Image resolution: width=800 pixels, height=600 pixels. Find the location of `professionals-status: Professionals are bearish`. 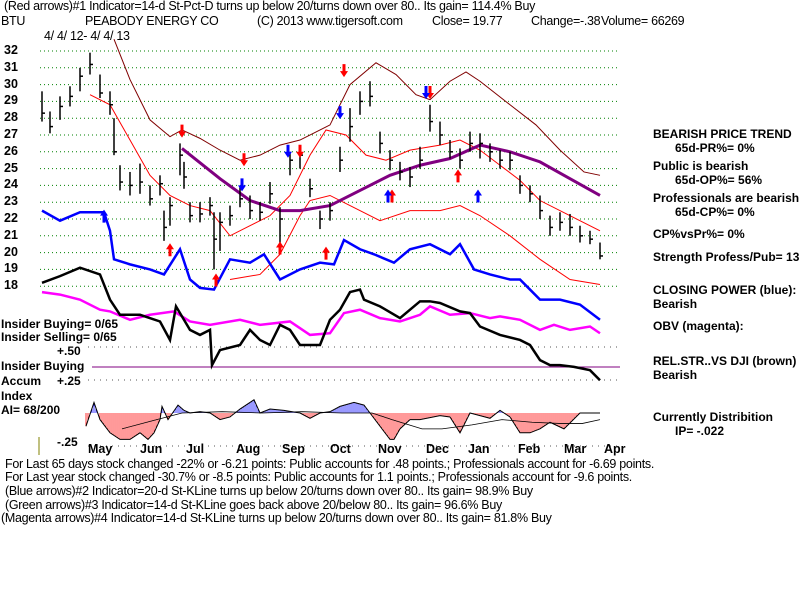

professionals-status: Professionals are bearish is located at coordinates (726, 198).